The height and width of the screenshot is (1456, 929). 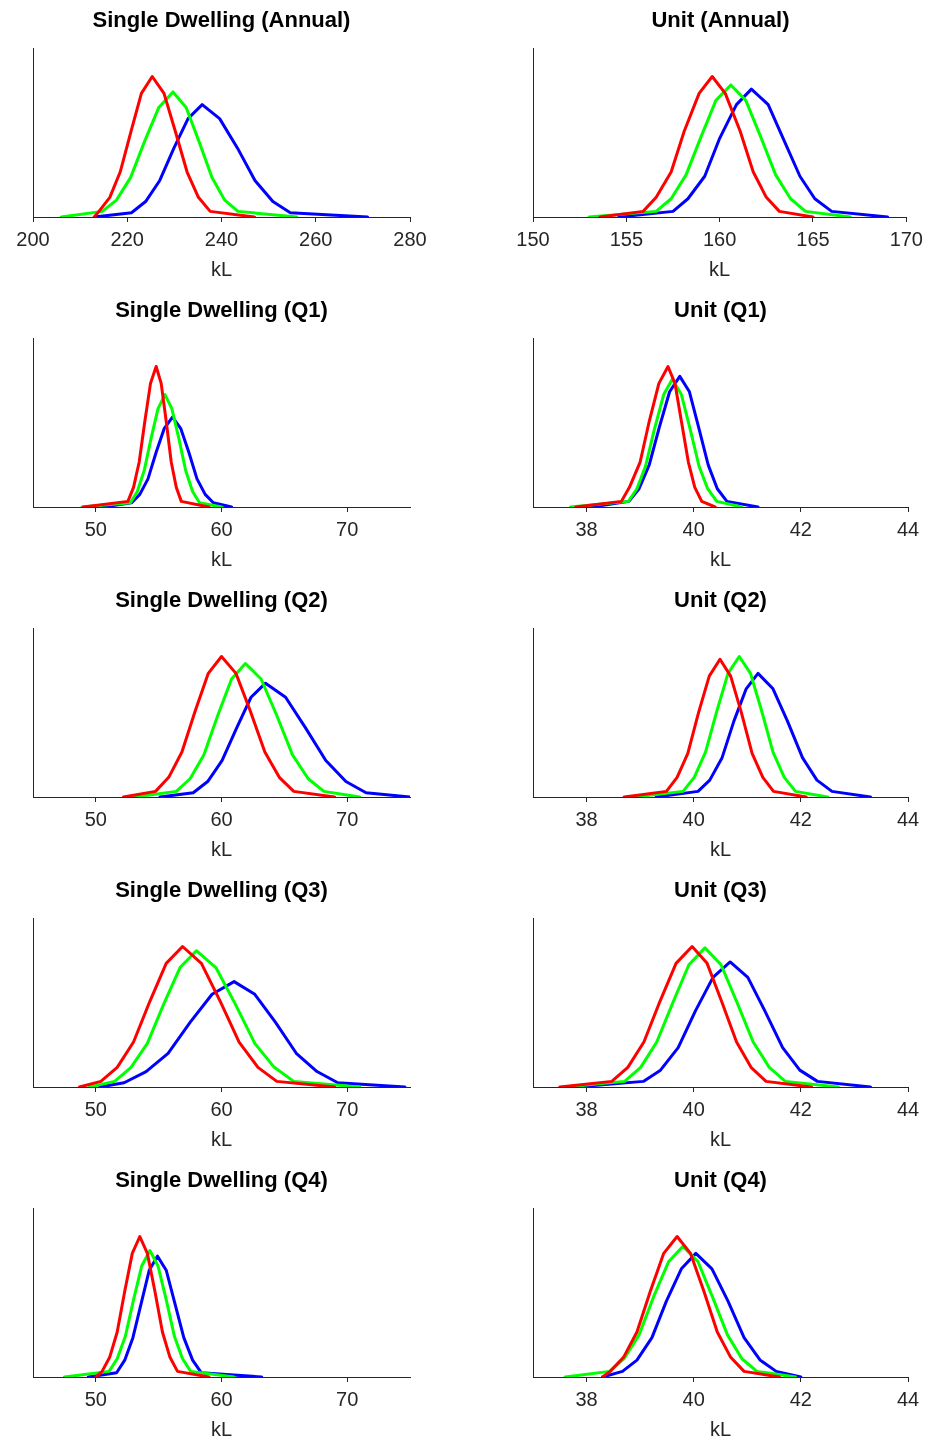 I want to click on chart-title: Single Dwelling (Q2), so click(x=221, y=600).